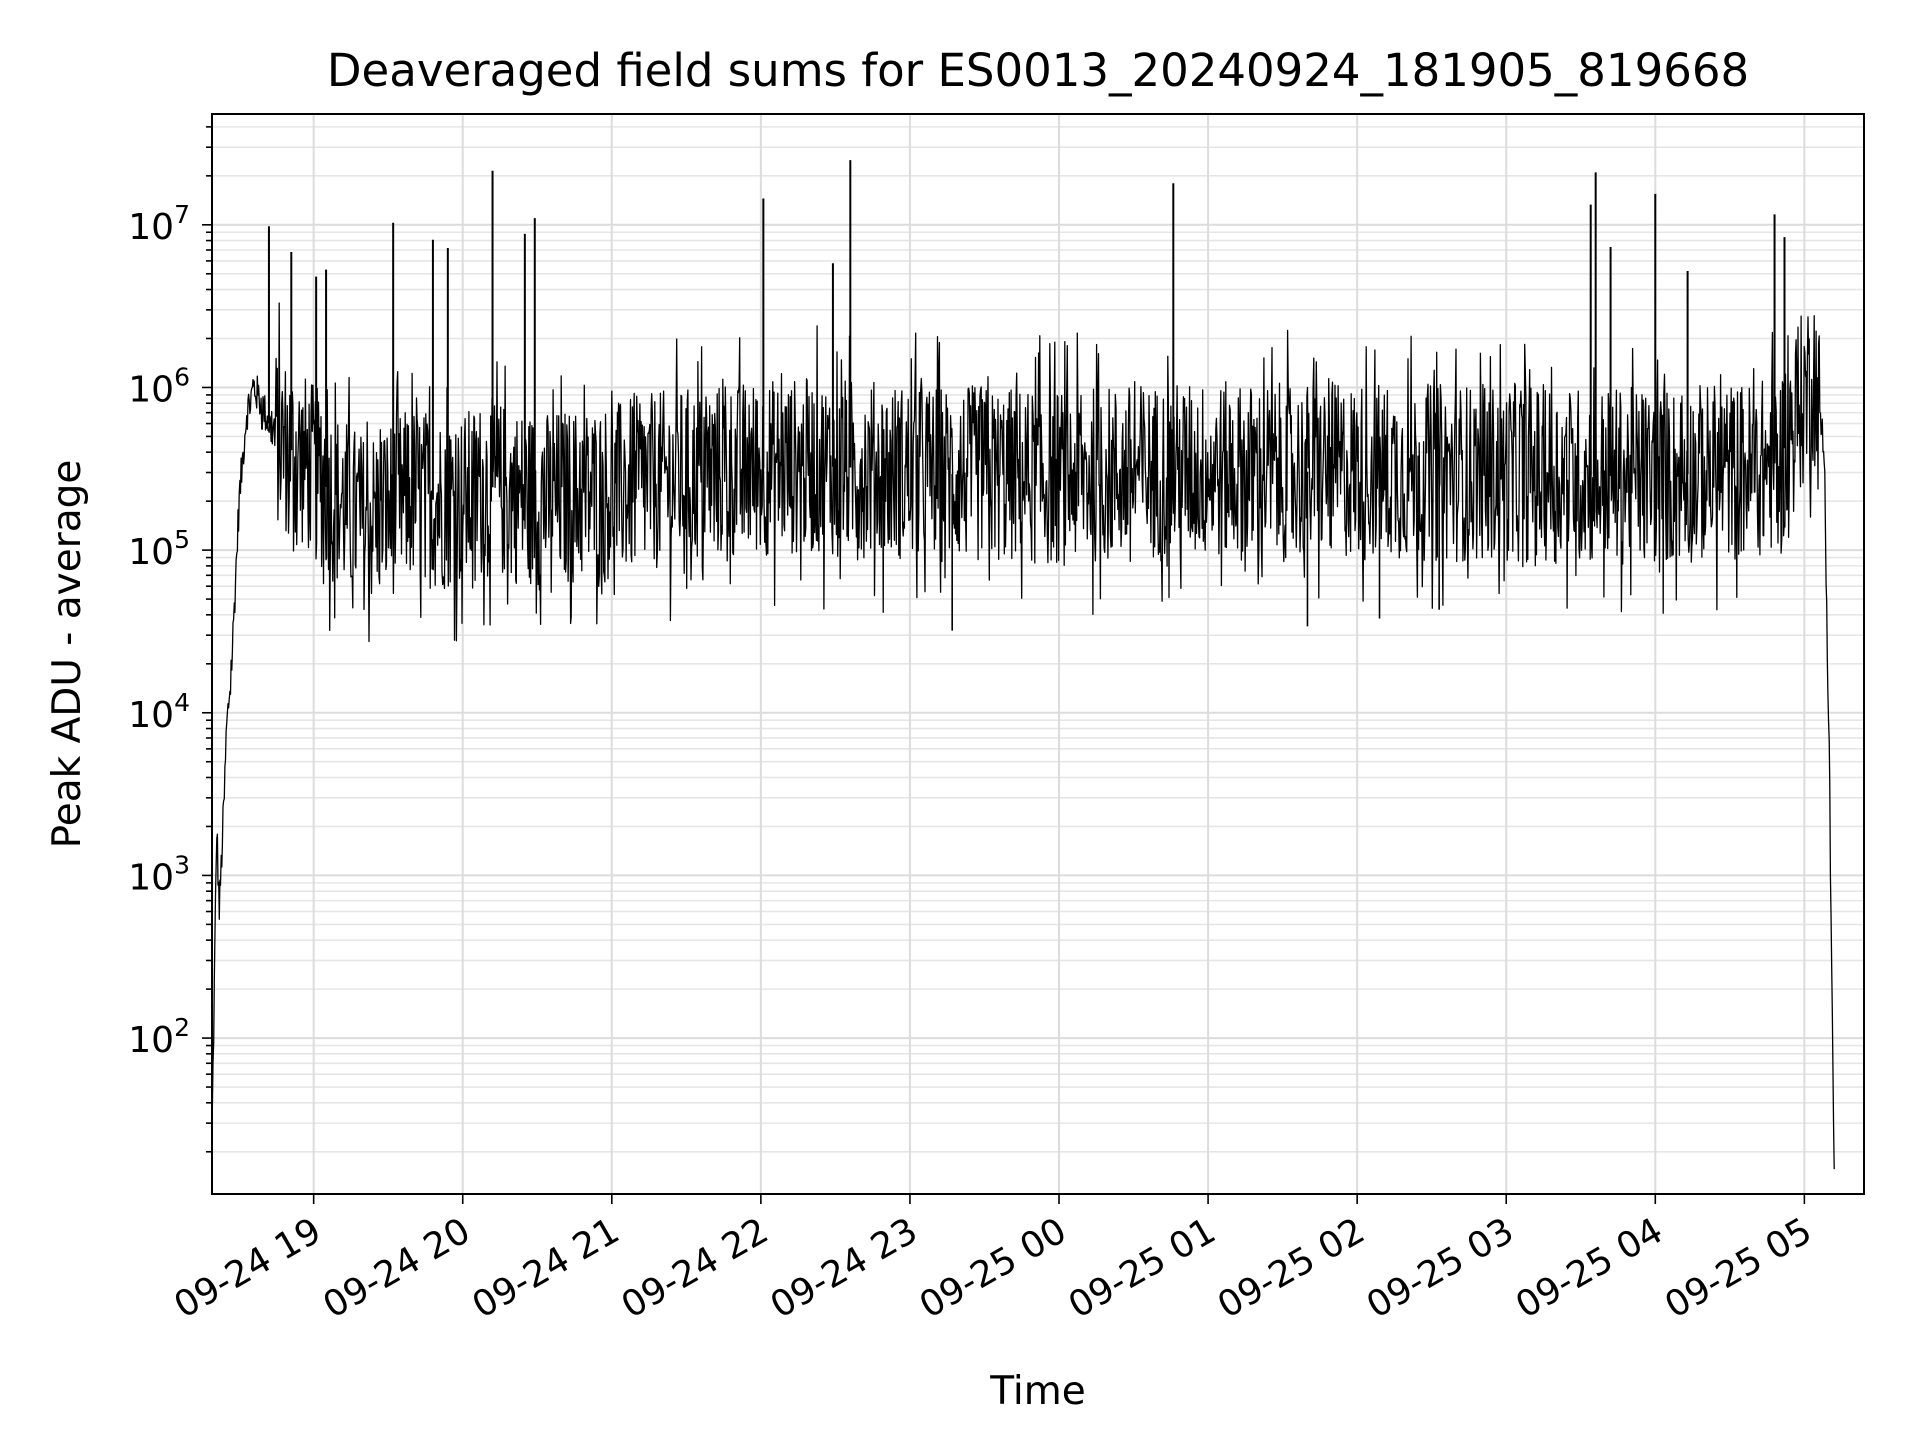 Image resolution: width=1920 pixels, height=1440 pixels. What do you see at coordinates (159, 1037) in the screenshot?
I see `y-tick-label: 10²` at bounding box center [159, 1037].